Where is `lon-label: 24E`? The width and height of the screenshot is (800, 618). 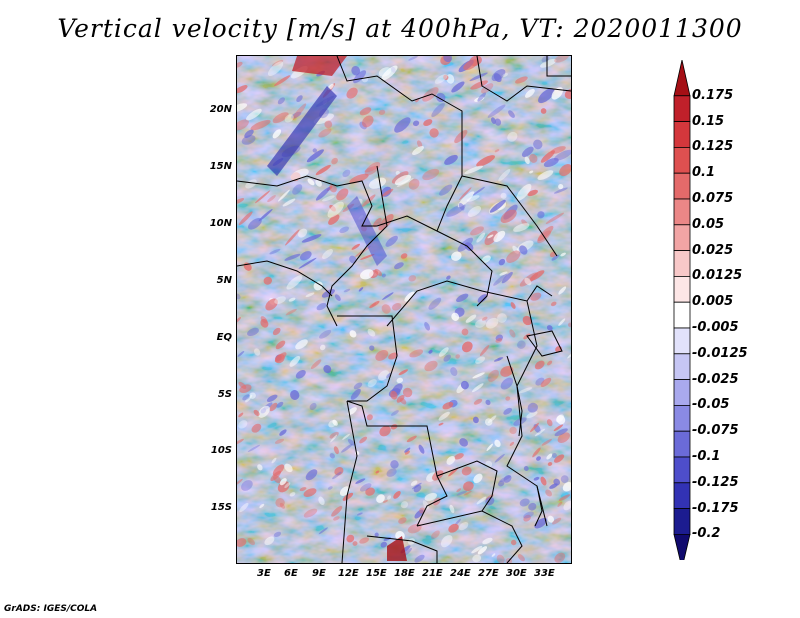 lon-label: 24E is located at coordinates (460, 573).